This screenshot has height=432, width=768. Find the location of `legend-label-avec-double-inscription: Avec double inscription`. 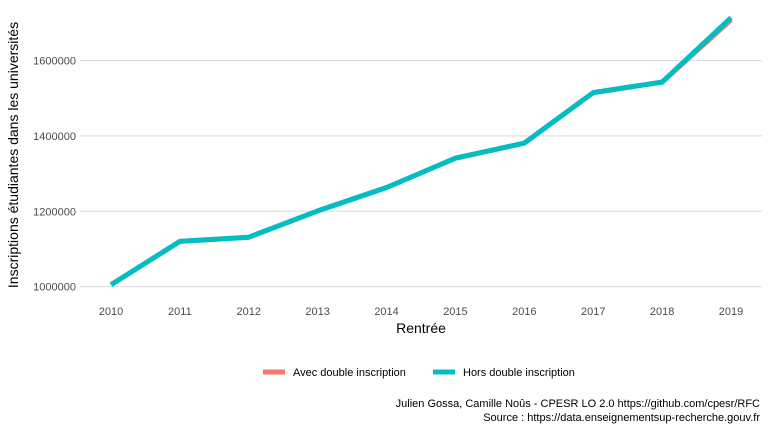

legend-label-avec-double-inscription: Avec double inscription is located at coordinates (349, 373).